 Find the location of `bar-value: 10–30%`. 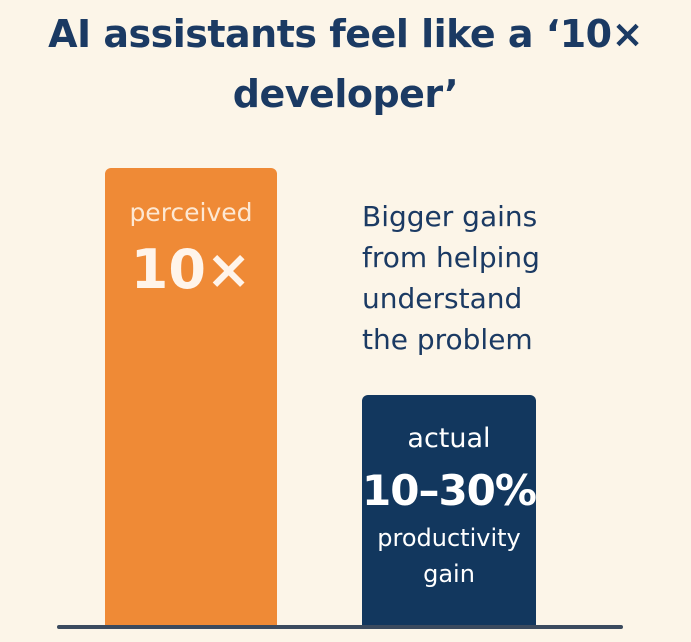

bar-value: 10–30% is located at coordinates (449, 490).